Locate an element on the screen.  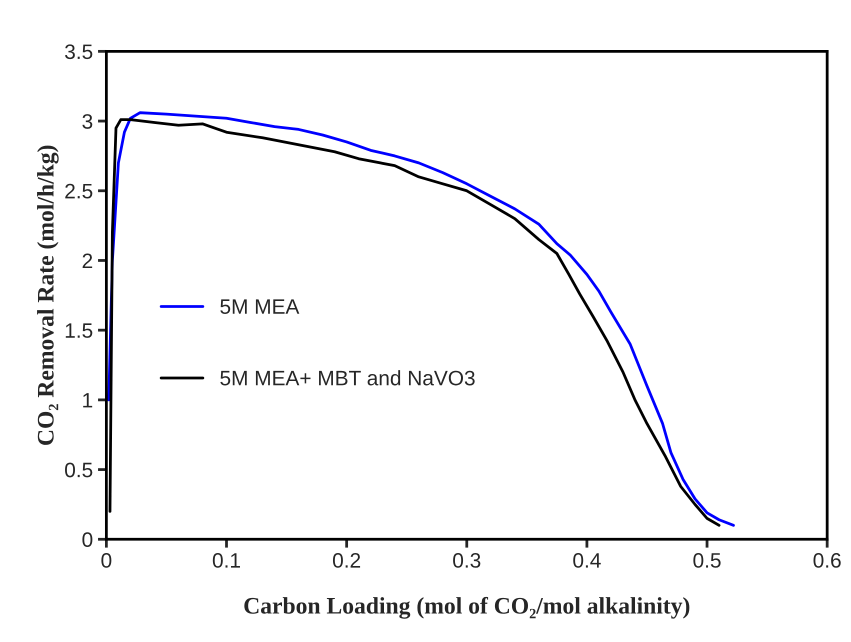
legend-label: 5M MEA+ MBT and NaVO3 is located at coordinates (347, 378).